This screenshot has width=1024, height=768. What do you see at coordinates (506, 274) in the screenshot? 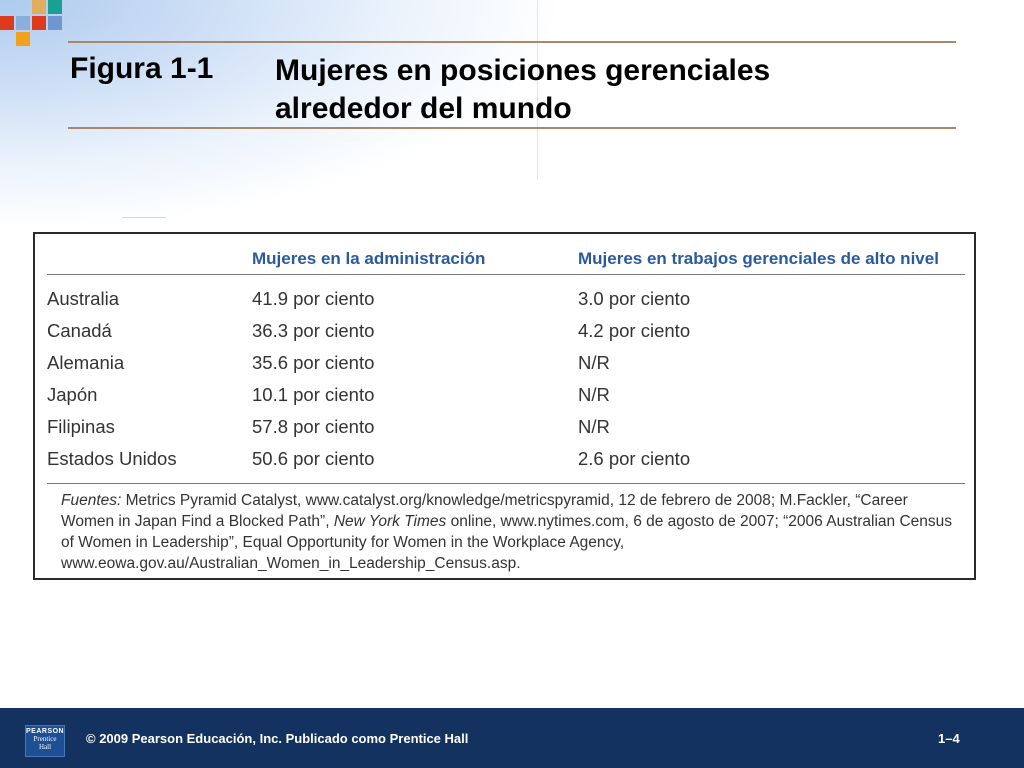
I see `header-rule` at bounding box center [506, 274].